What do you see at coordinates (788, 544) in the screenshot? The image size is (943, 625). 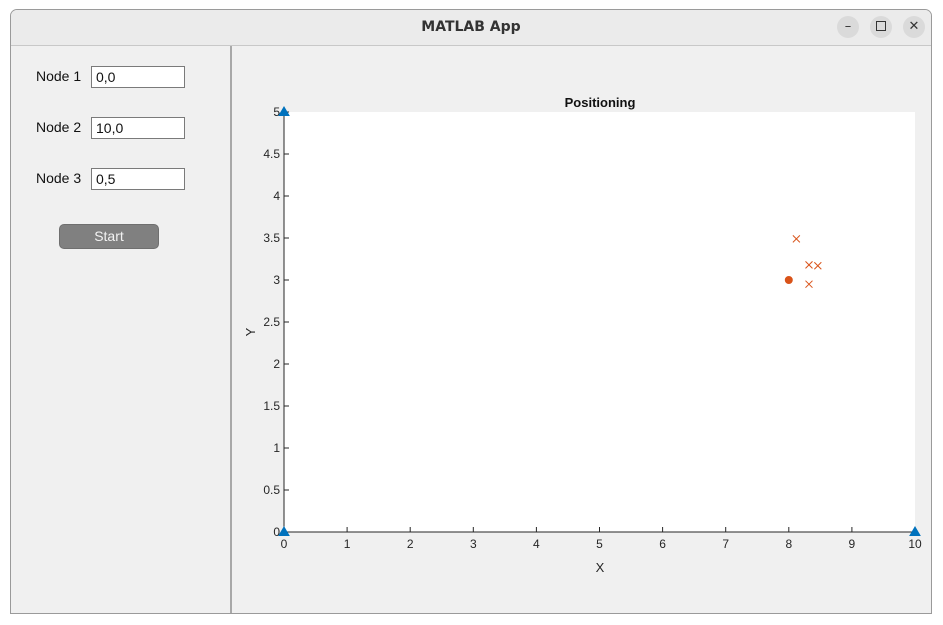 I see `x-tick-label: 8` at bounding box center [788, 544].